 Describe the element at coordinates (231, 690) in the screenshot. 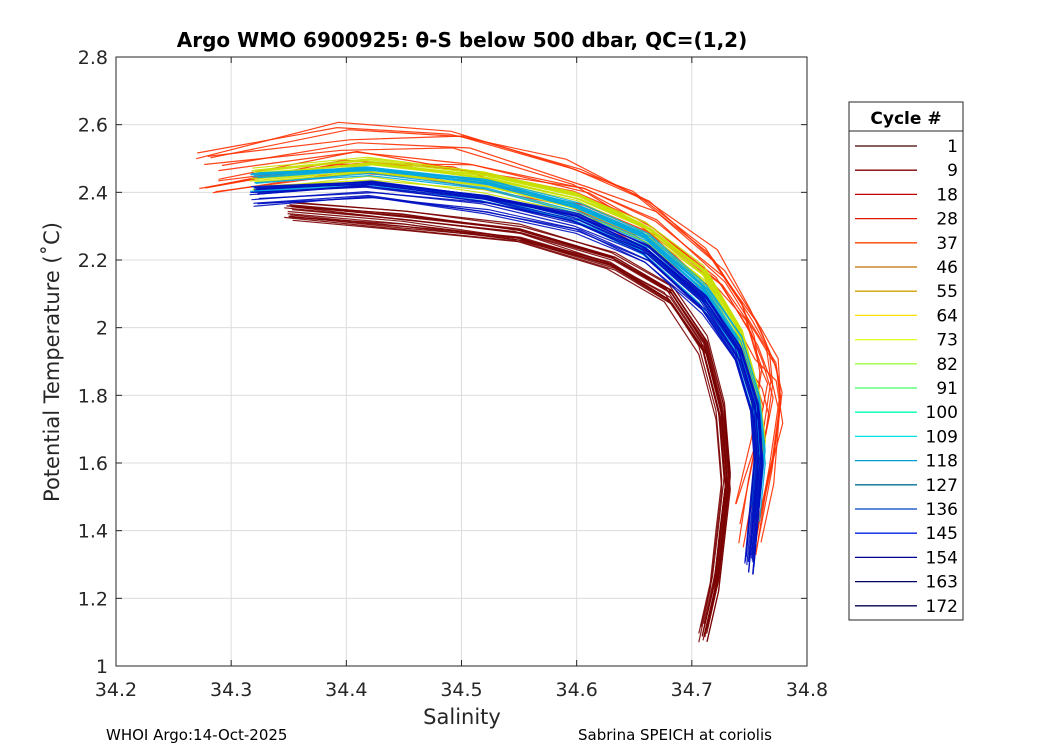

I see `x-tick-label: 34.3` at that location.